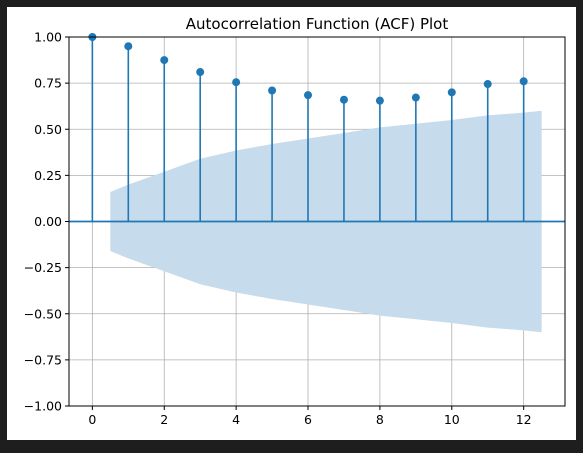 The width and height of the screenshot is (583, 453). Describe the element at coordinates (524, 419) in the screenshot. I see `x-tick-label: 12` at that location.